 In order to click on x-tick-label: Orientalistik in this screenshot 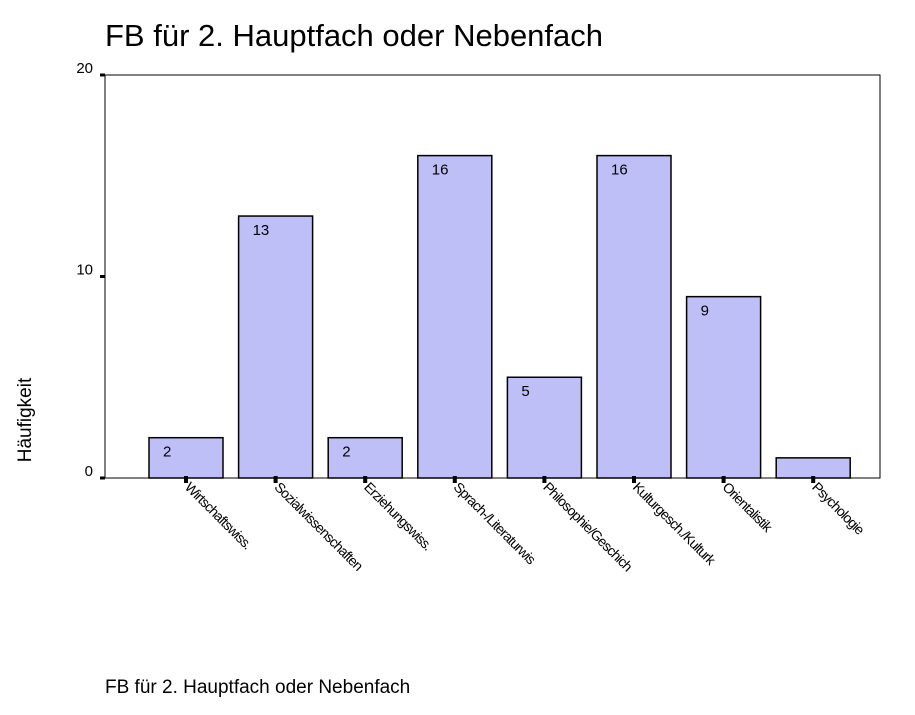, I will do `click(747, 507)`.